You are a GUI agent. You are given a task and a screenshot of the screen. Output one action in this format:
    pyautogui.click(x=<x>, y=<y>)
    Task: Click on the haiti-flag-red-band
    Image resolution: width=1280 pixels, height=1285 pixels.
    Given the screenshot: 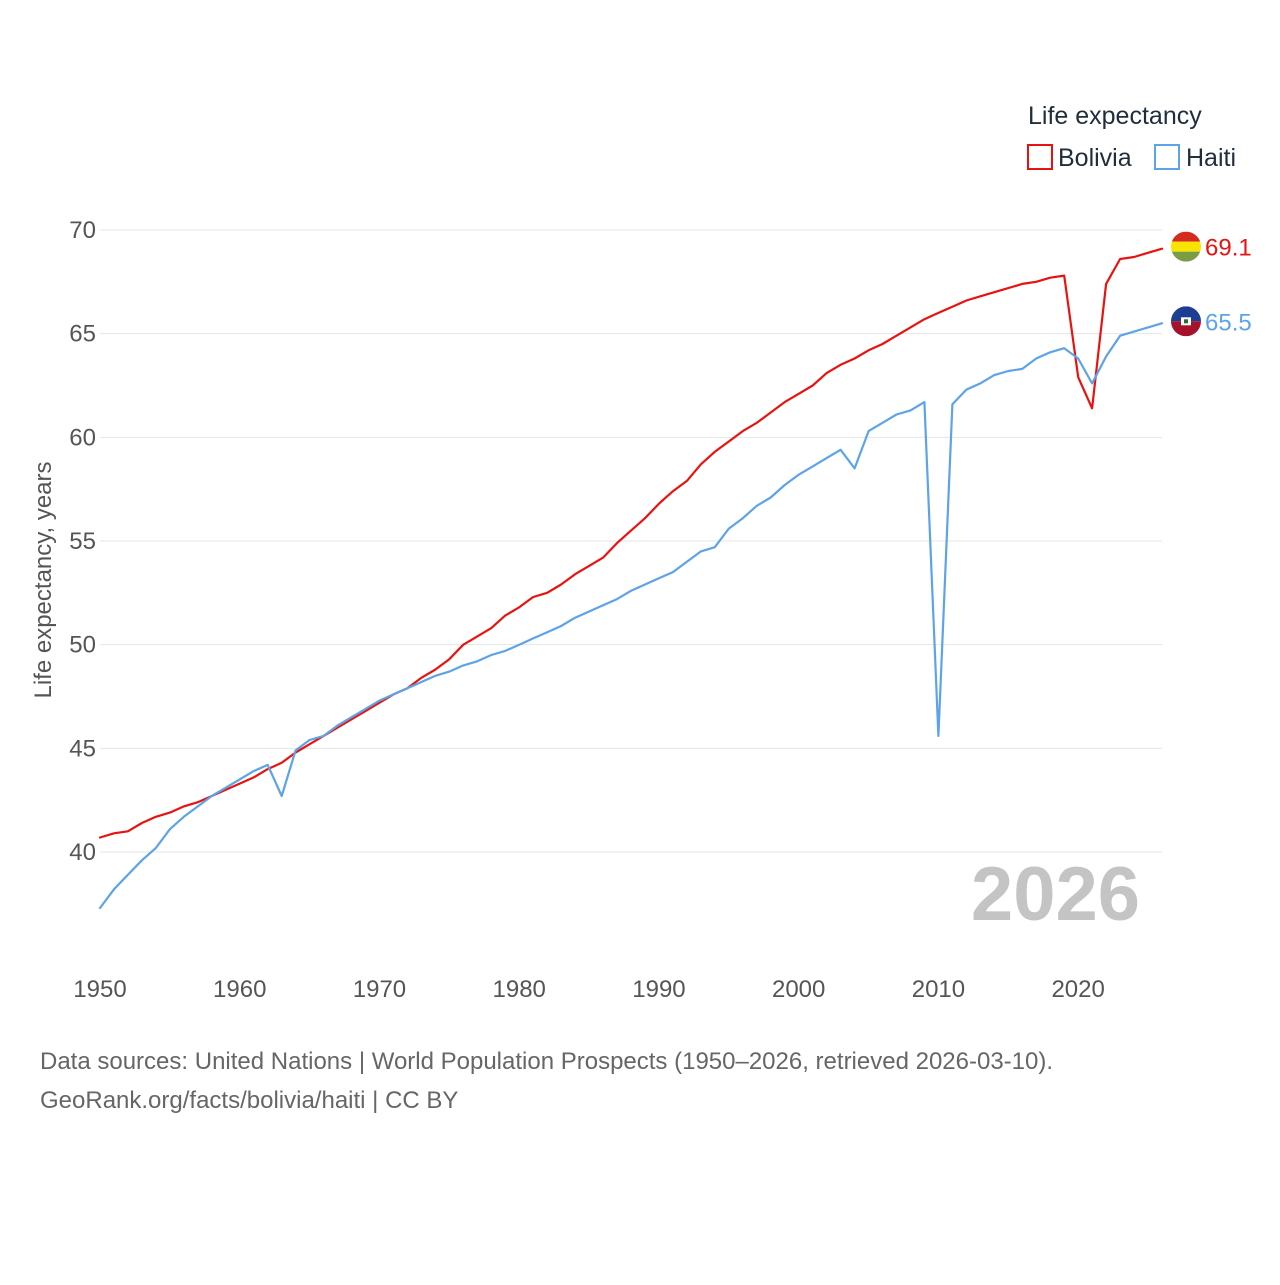 What is the action you would take?
    pyautogui.click(x=1186, y=329)
    